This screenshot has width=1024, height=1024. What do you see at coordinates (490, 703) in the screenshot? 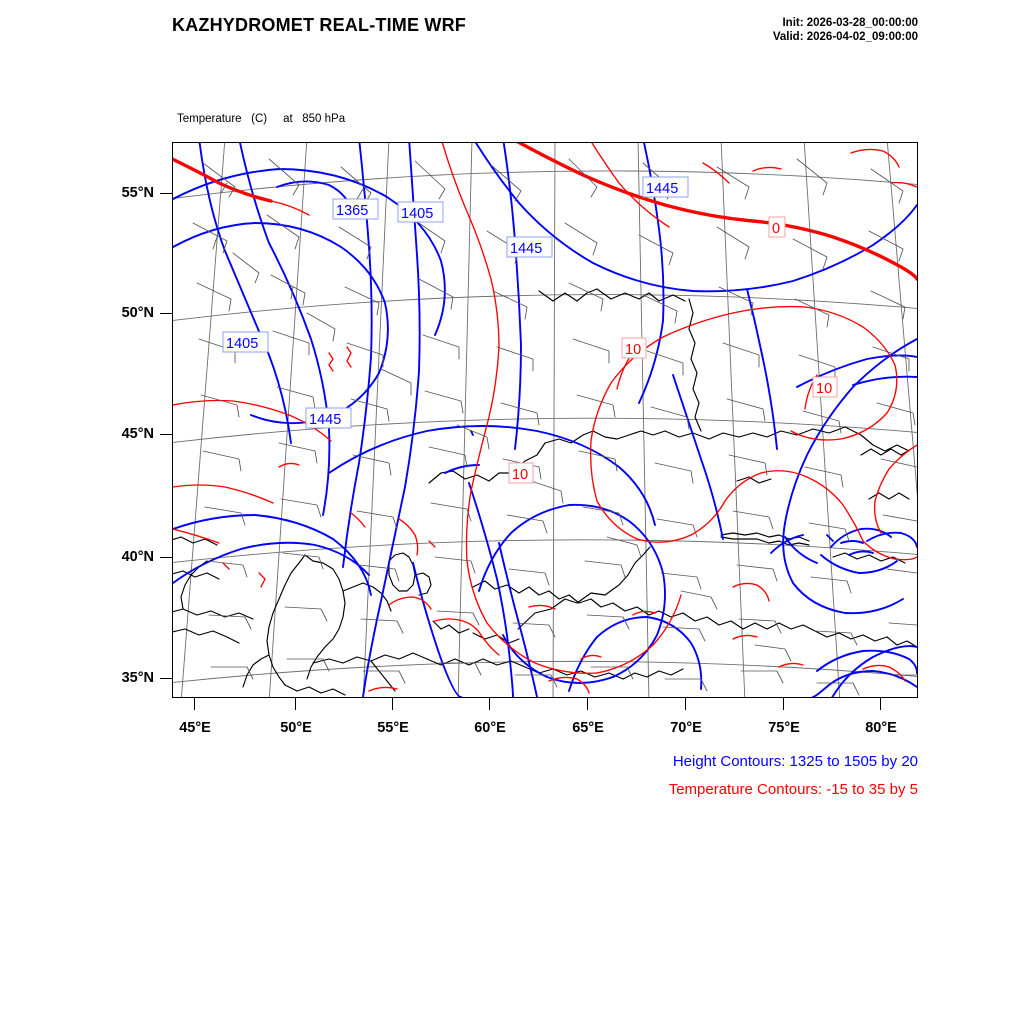
I see `x-tick-60e` at bounding box center [490, 703].